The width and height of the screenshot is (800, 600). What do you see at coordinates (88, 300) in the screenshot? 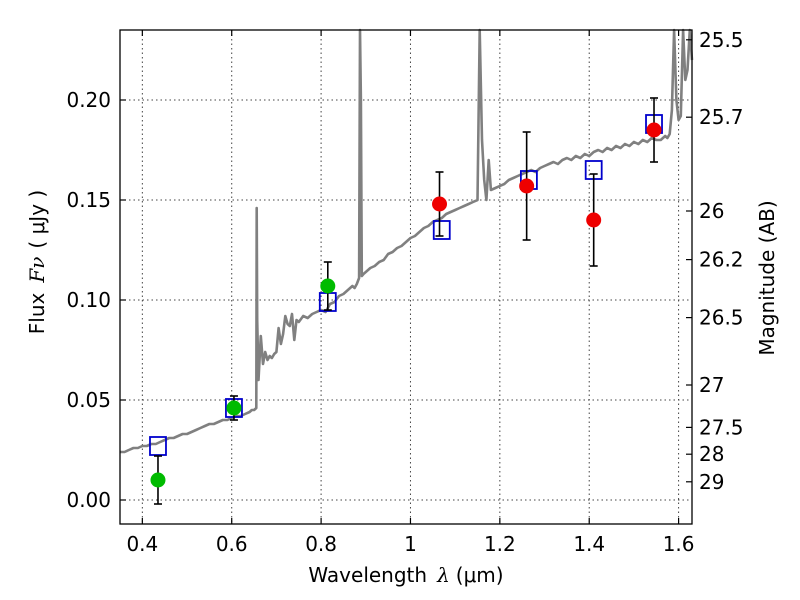
I see `y-tick-label: 0.10` at bounding box center [88, 300].